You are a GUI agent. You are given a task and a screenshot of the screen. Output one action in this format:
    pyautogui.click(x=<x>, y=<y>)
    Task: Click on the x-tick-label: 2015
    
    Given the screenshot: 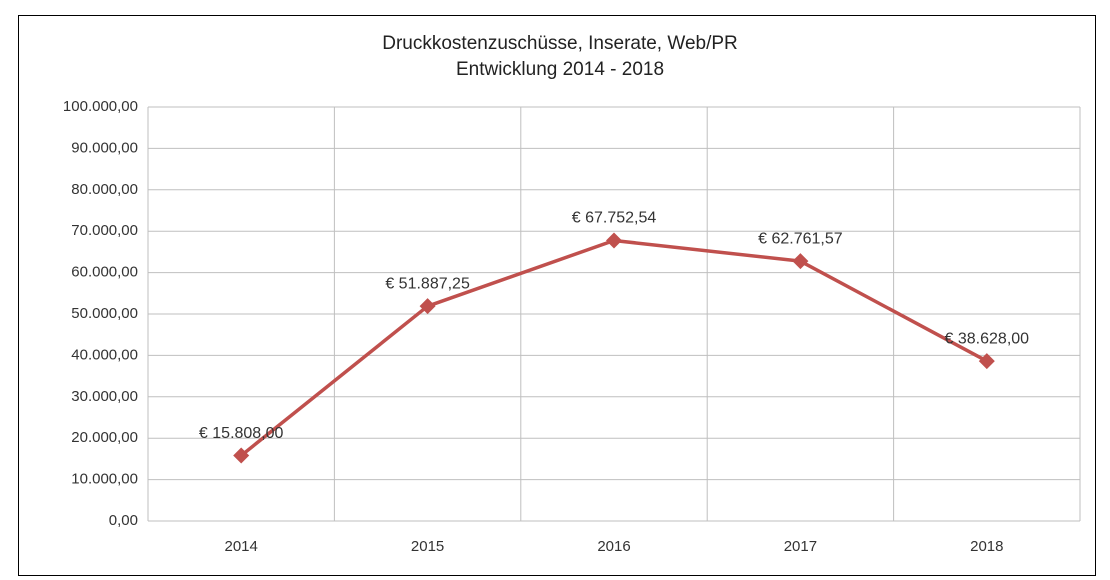 What is the action you would take?
    pyautogui.click(x=427, y=546)
    